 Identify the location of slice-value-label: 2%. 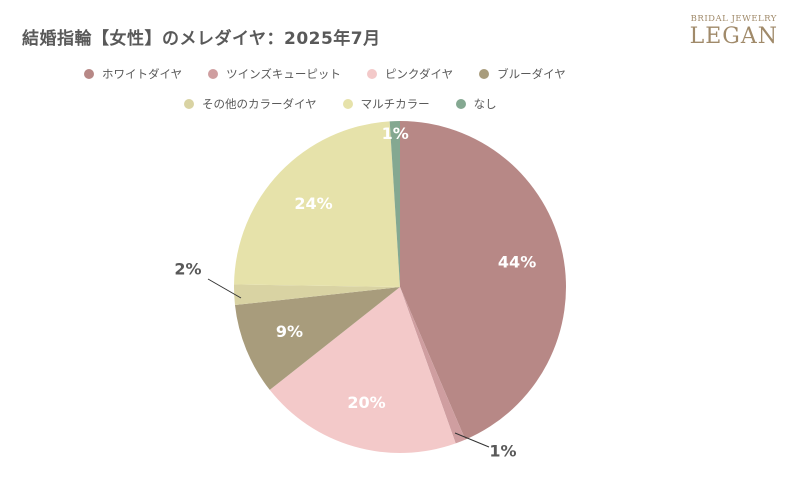
(187, 269).